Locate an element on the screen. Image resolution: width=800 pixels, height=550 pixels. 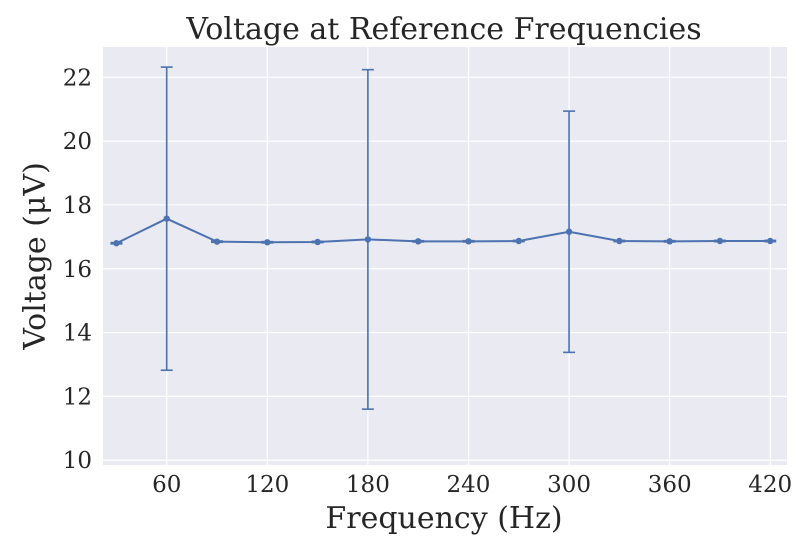
y-tick-label: 16 is located at coordinates (77, 270).